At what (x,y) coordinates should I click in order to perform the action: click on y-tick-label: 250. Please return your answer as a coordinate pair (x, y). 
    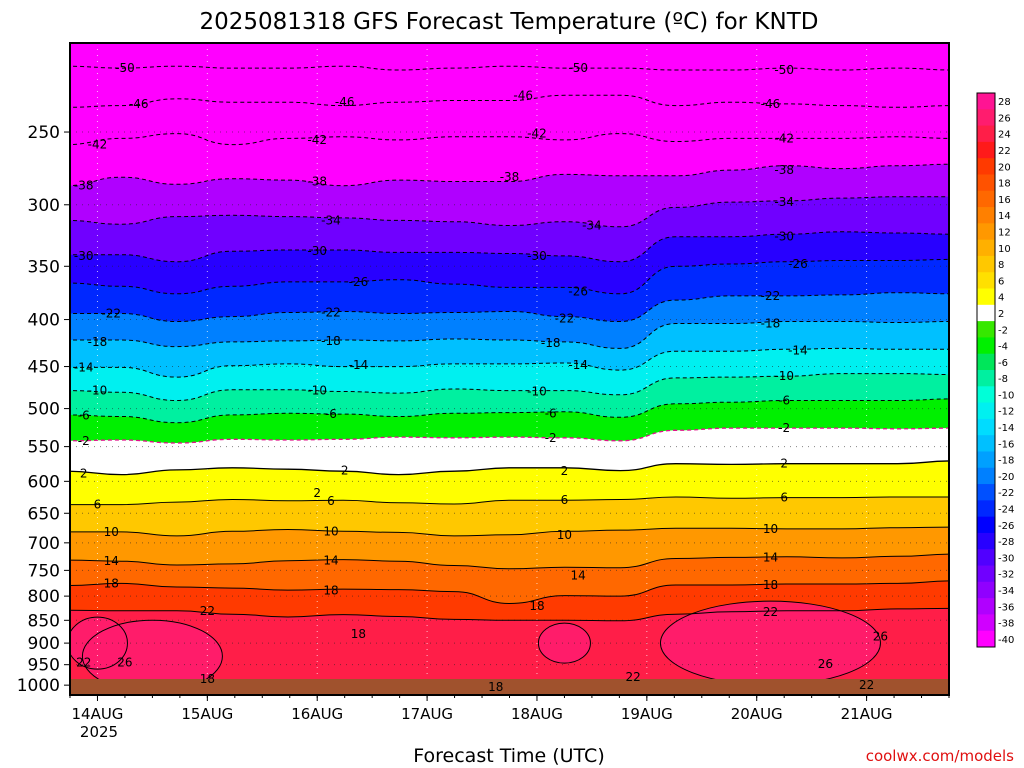
    Looking at the image, I should click on (44, 133).